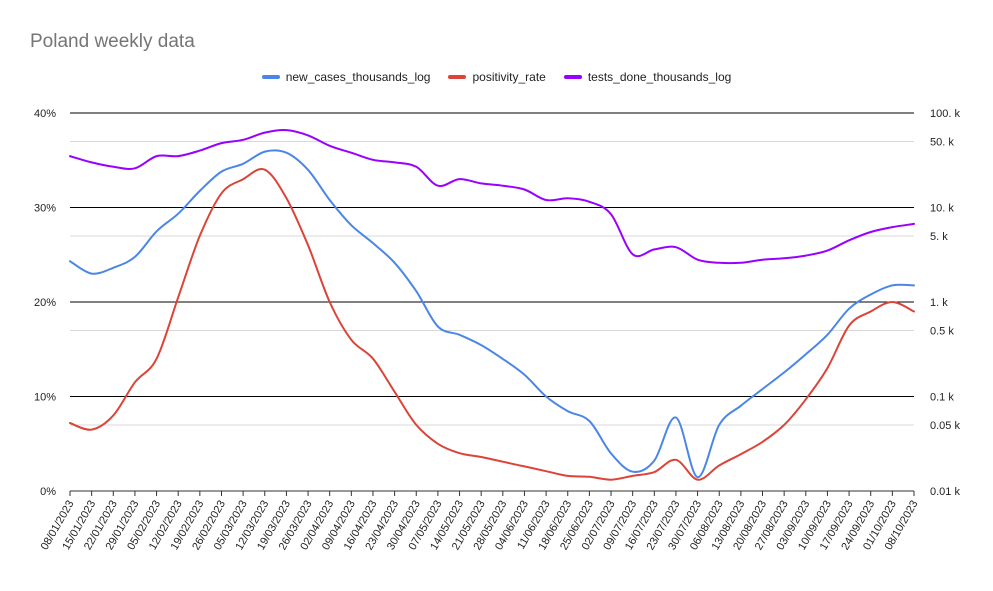  I want to click on y-right-tick-label: 0.1 k, so click(942, 398).